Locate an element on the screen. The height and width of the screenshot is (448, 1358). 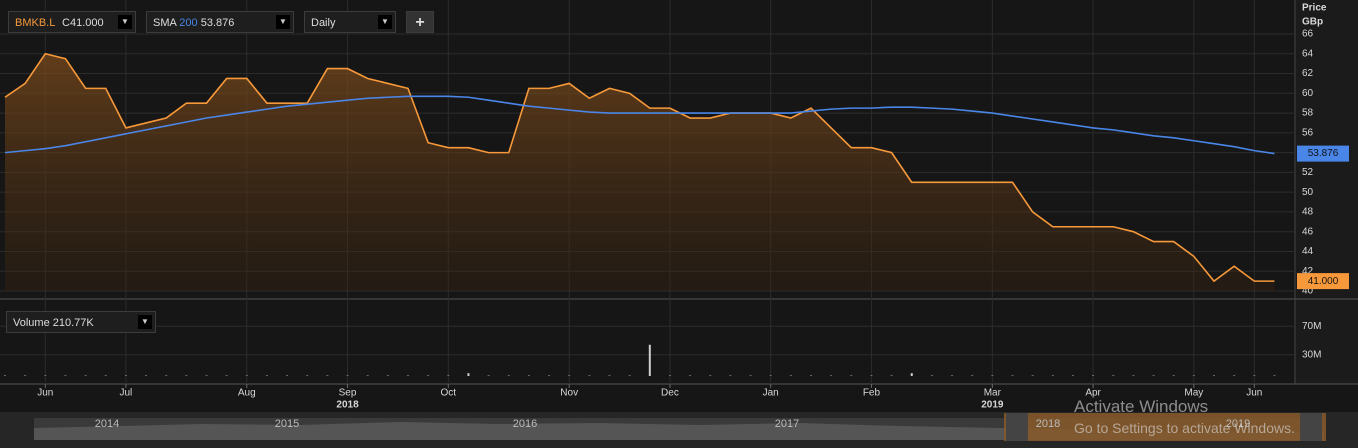
x-tick-label: Jul is located at coordinates (126, 393).